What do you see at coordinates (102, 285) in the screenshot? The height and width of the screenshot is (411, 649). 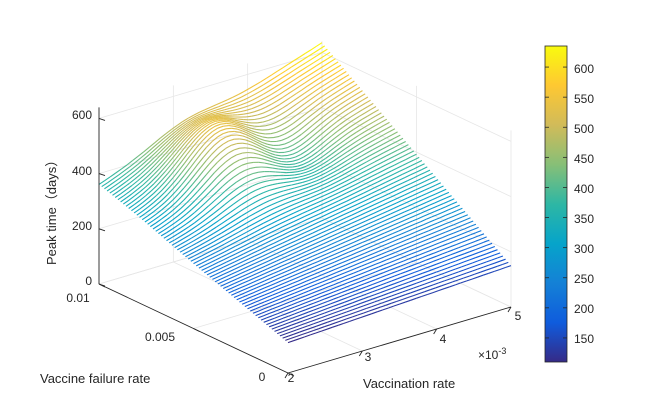 I see `z-tick-mark` at bounding box center [102, 285].